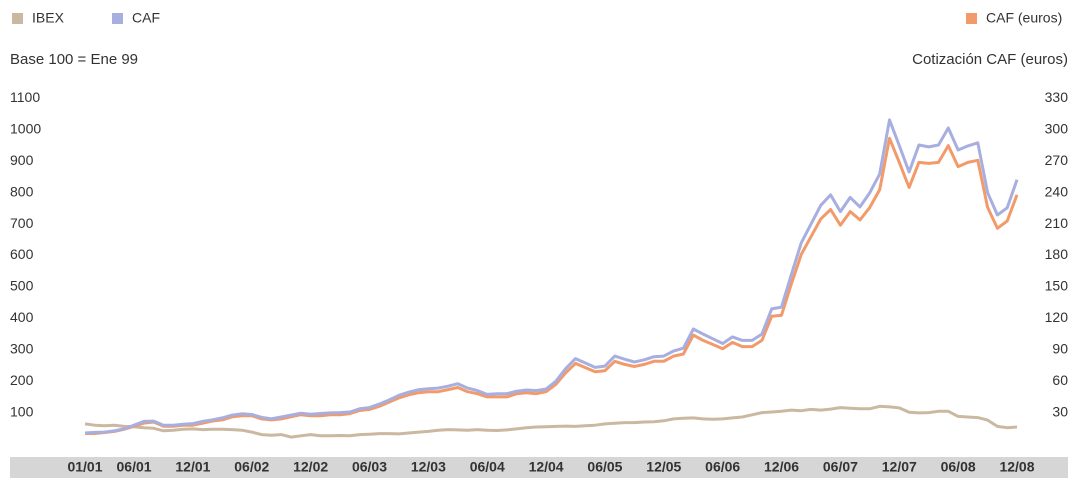  I want to click on y2-tick-label: 120, so click(1057, 317).